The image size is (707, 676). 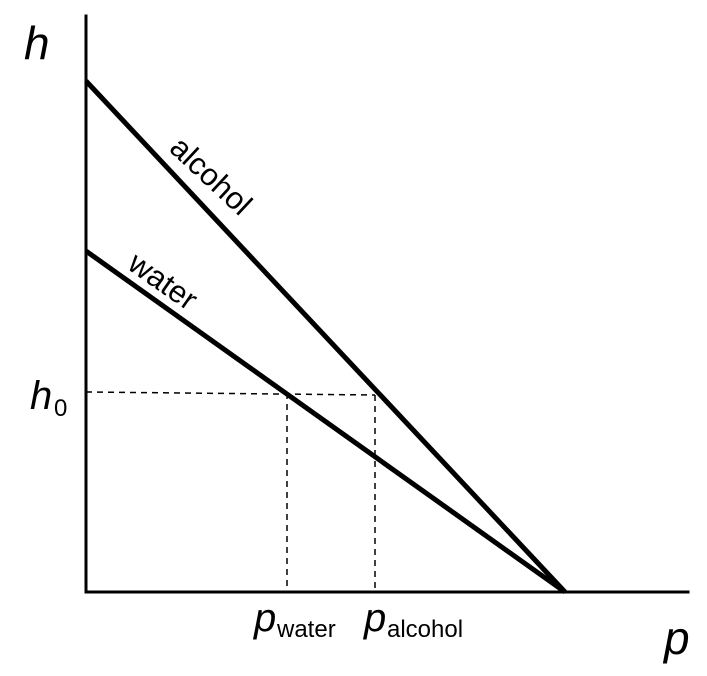 I want to click on p-alcohol-main-text: p, so click(x=374, y=618).